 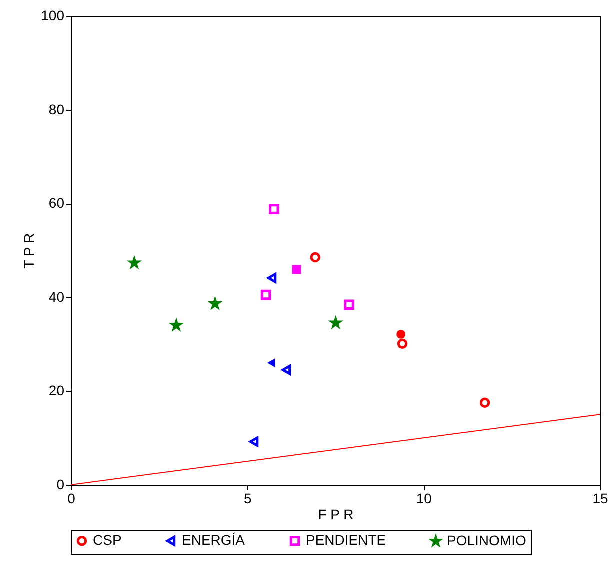 I want to click on x-tick-label: 10, so click(x=424, y=498).